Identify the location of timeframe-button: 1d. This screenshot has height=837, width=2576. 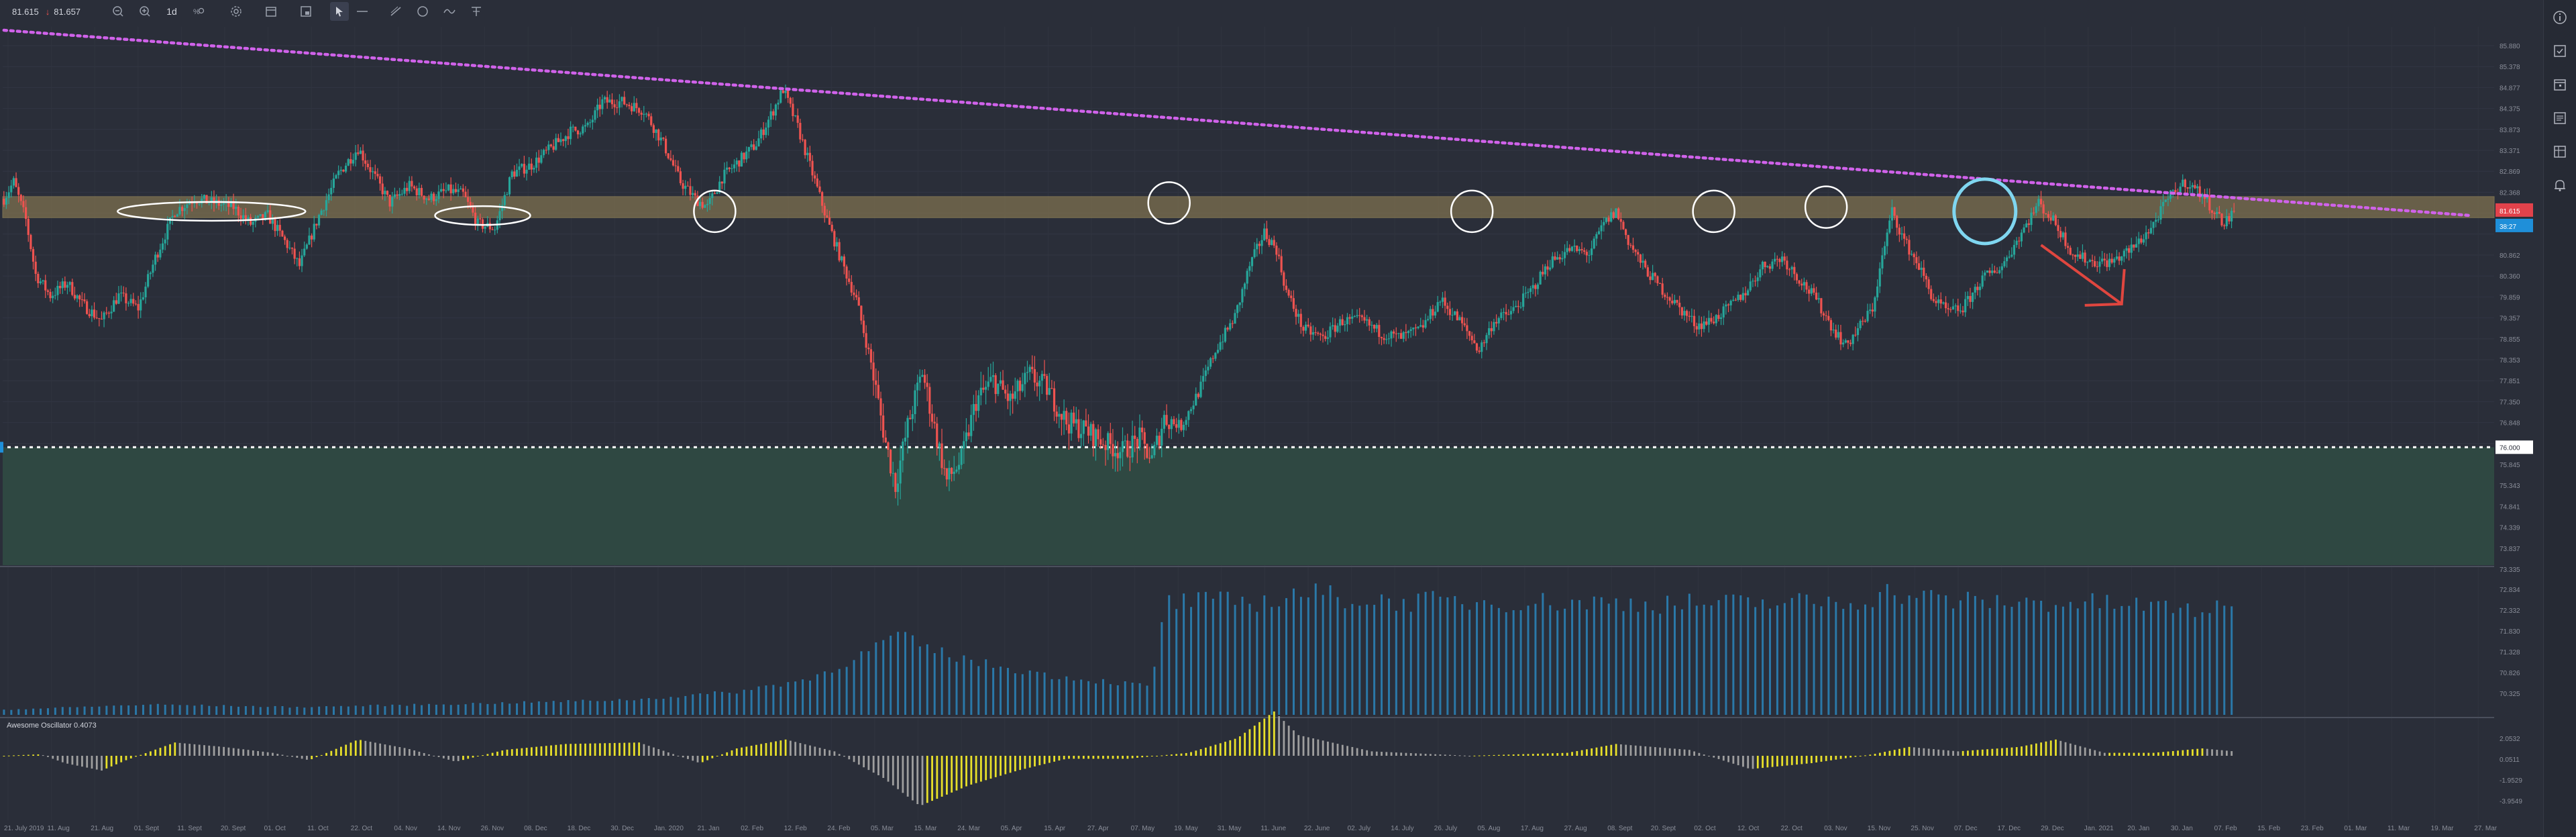
(171, 12).